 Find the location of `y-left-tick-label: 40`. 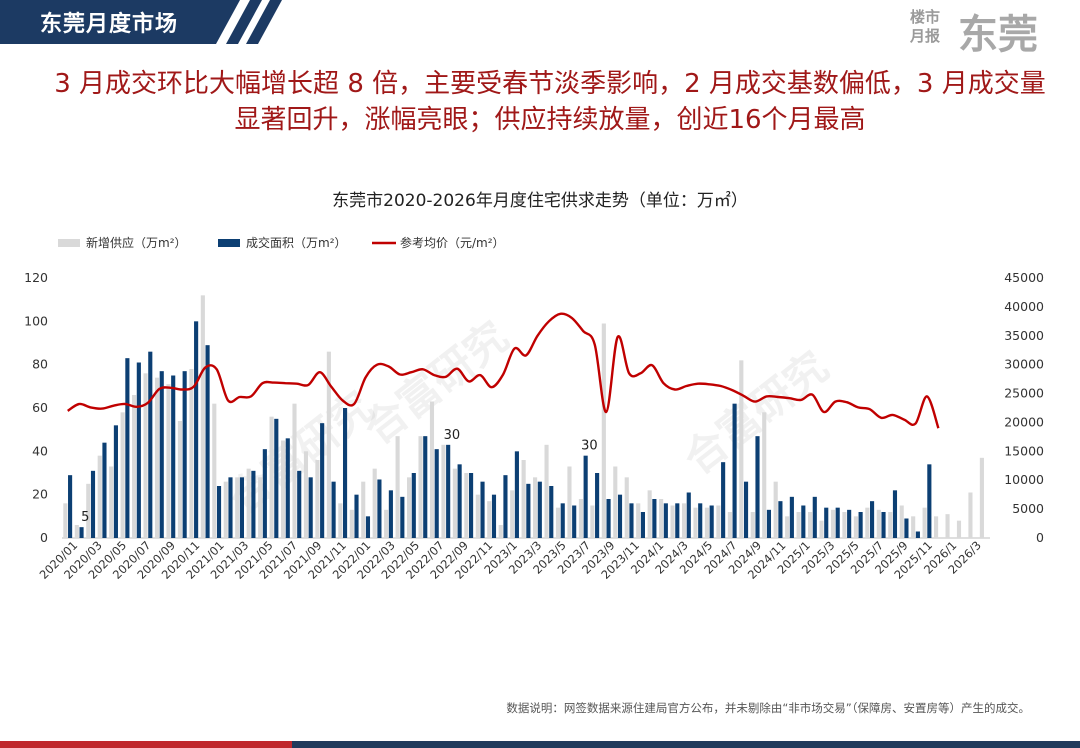

y-left-tick-label: 40 is located at coordinates (40, 450).